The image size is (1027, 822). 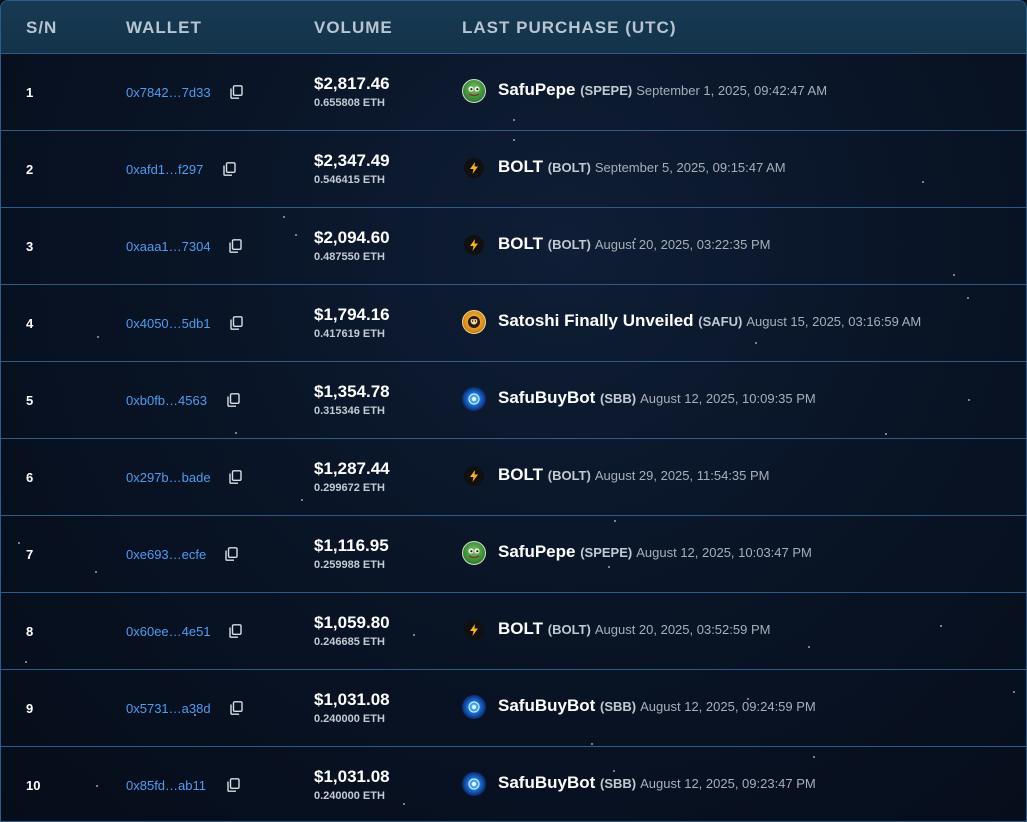 I want to click on volume-usd: $2,347.49, so click(x=352, y=160).